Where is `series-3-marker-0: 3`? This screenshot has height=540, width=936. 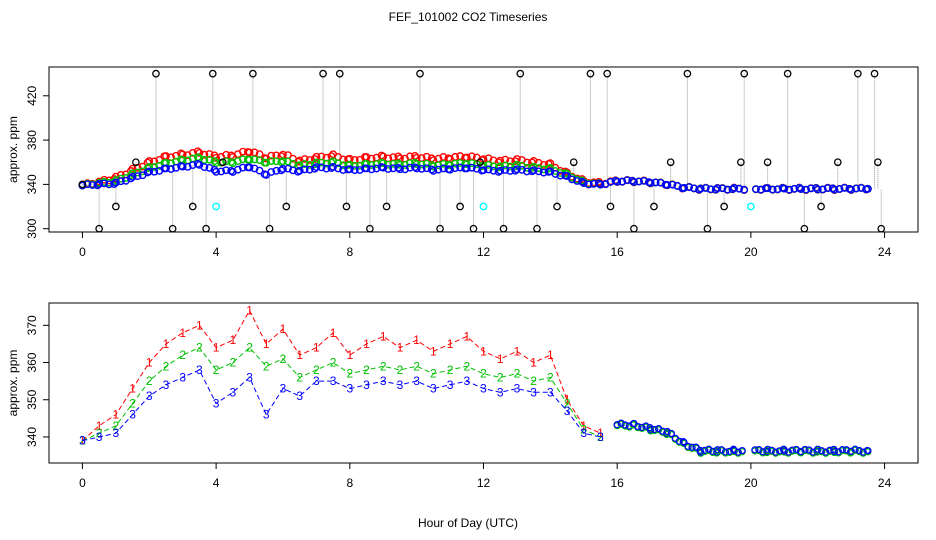 series-3-marker-0: 3 is located at coordinates (82, 441).